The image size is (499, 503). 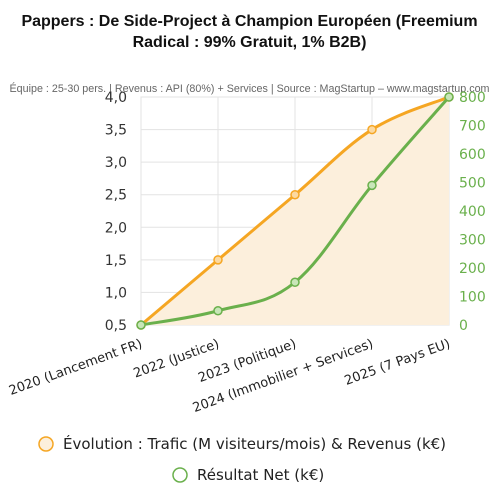 I want to click on y-right-tick-label: 400, so click(x=472, y=212).